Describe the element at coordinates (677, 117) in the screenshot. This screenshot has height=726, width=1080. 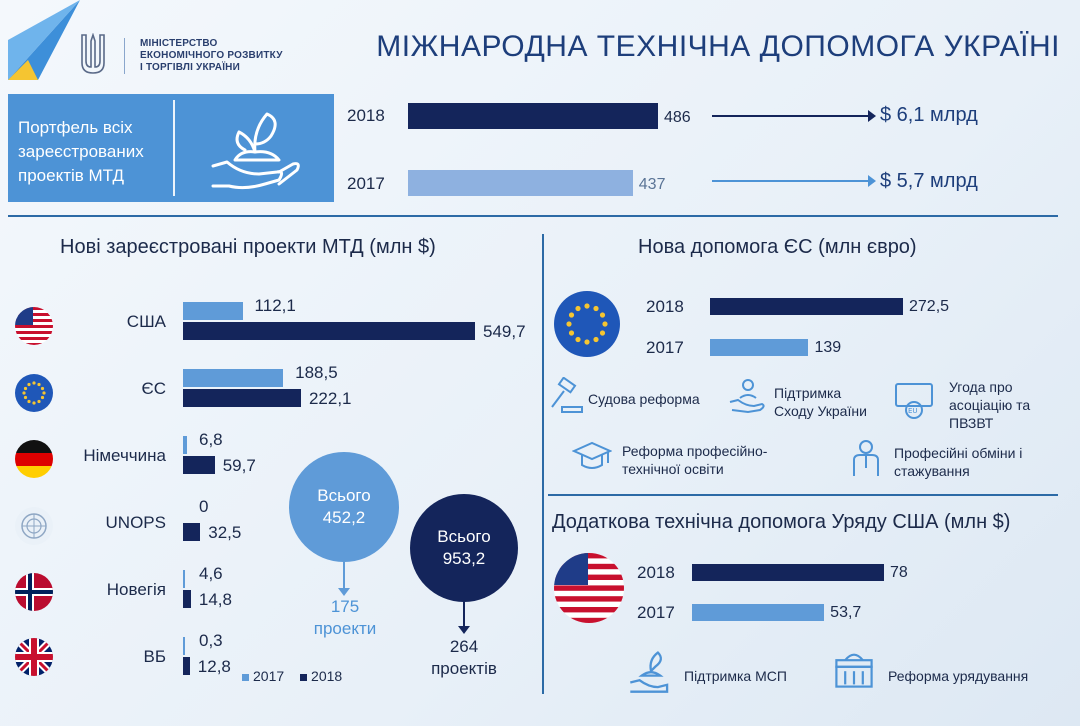
I see `portfolio-value: 486` at that location.